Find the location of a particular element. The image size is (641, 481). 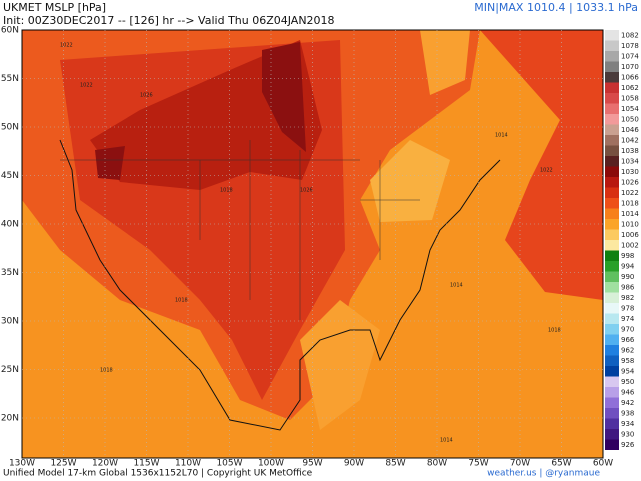

colorbar-label: 982 is located at coordinates (627, 298).